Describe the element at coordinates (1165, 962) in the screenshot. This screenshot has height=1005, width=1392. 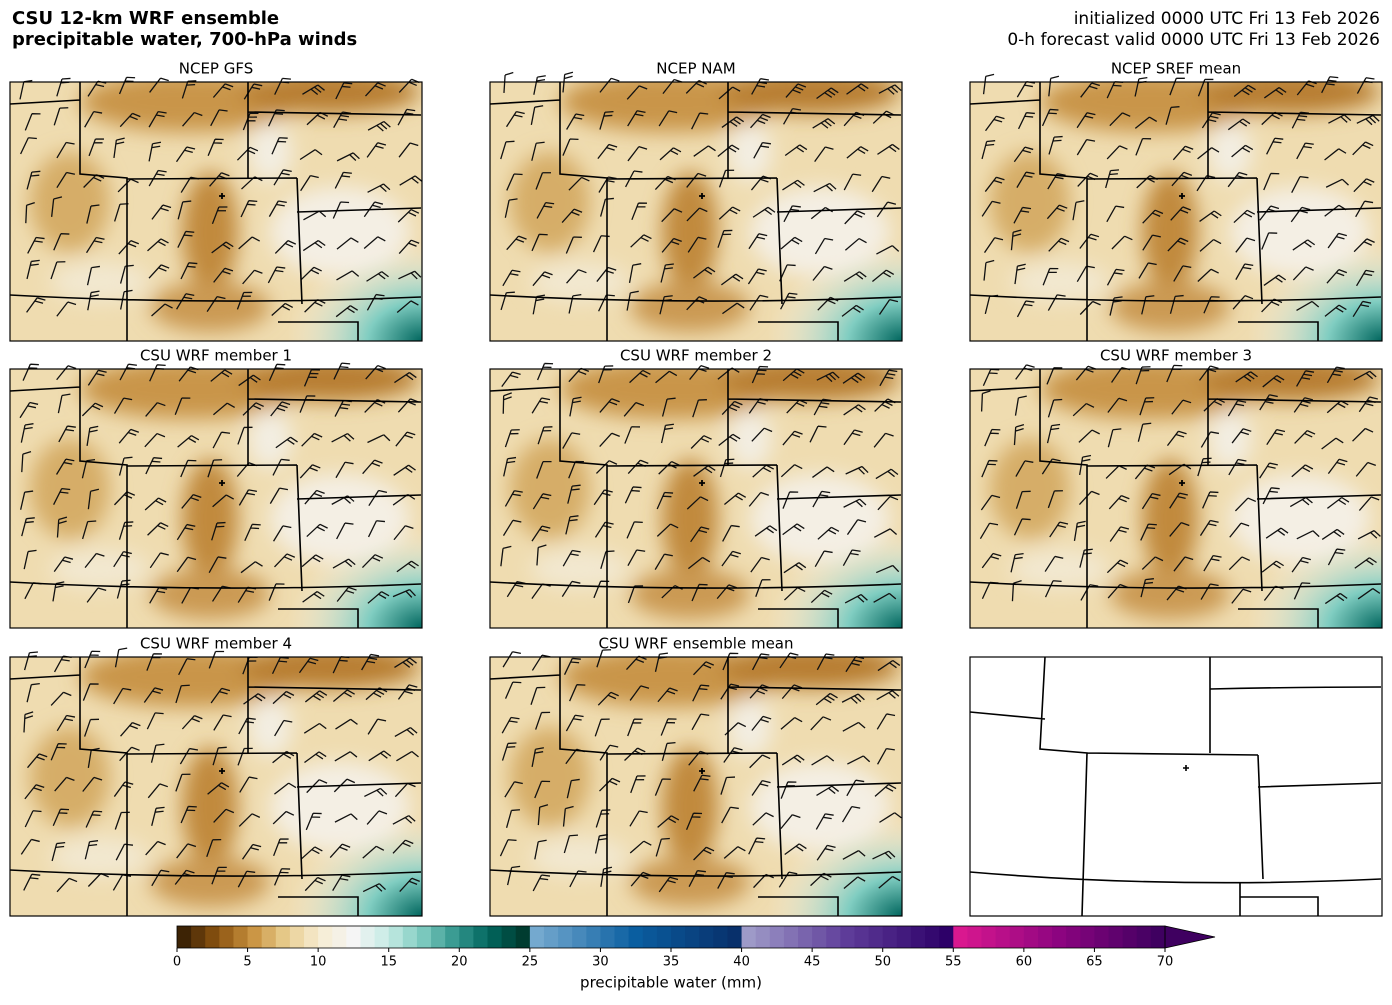
I see `colorbar-tick-label: 70` at that location.